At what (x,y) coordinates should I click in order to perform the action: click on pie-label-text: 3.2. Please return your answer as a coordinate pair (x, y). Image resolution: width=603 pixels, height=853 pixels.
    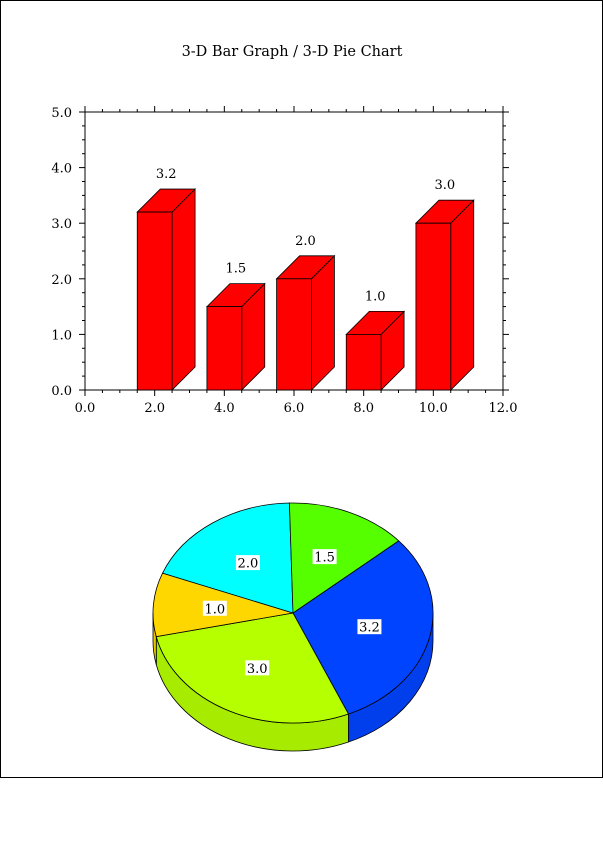
    Looking at the image, I should click on (369, 628).